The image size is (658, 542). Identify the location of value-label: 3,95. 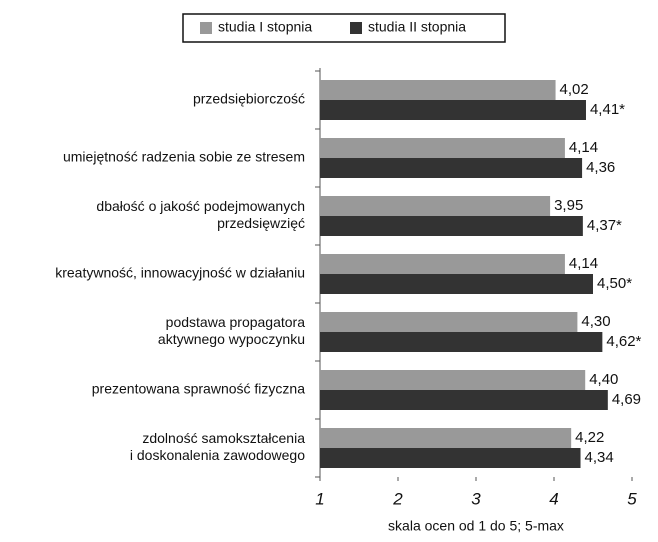
(568, 205).